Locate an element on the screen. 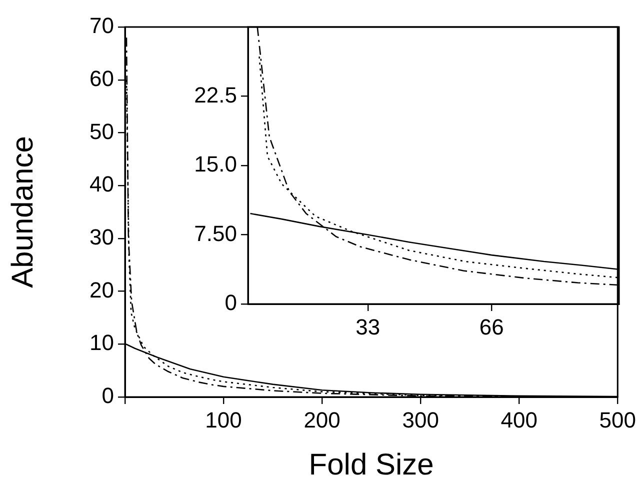 This screenshot has height=490, width=640. y-tick-label: 50 is located at coordinates (102, 131).